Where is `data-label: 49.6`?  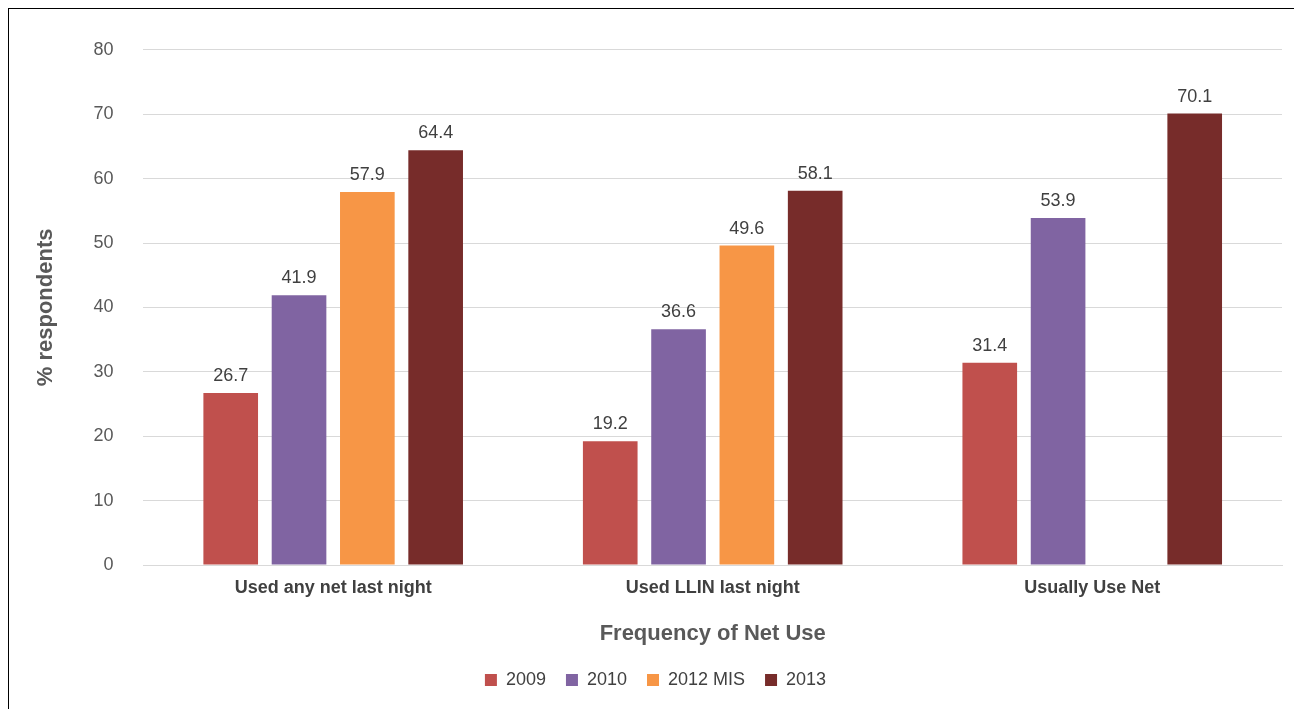
data-label: 49.6 is located at coordinates (747, 227).